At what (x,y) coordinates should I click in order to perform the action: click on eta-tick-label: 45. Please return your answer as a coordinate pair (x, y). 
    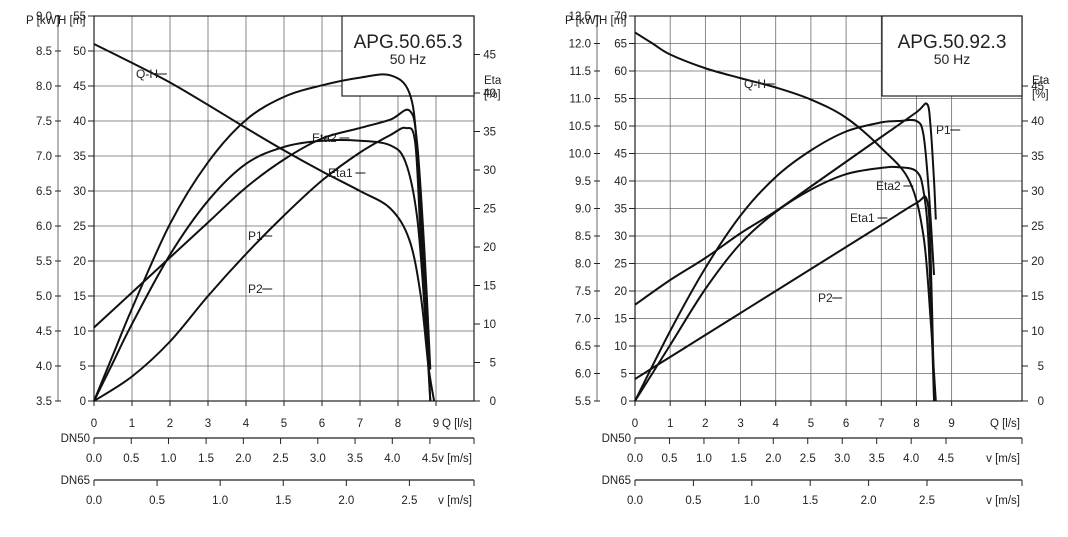
    Looking at the image, I should click on (1037, 87).